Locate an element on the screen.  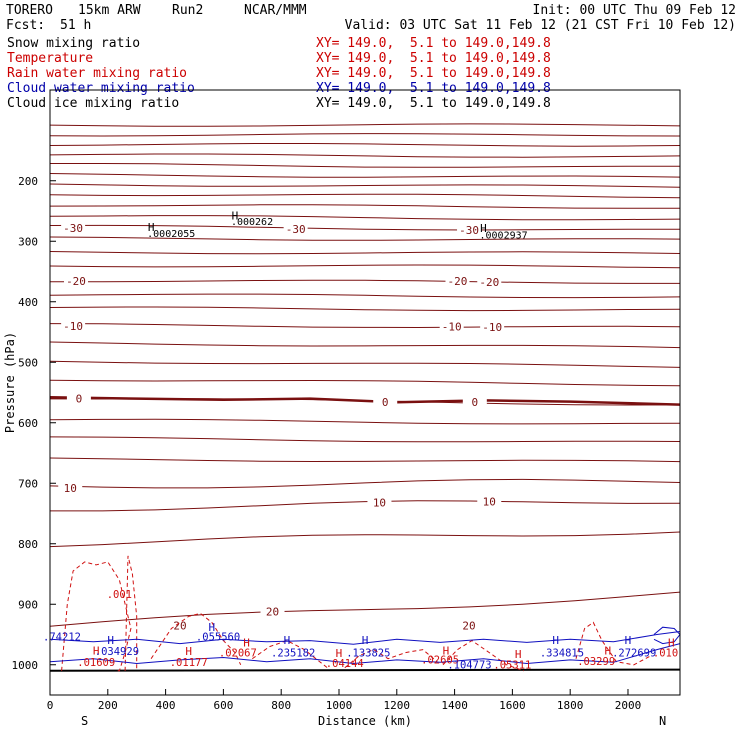
x-tick-label: 1600 is located at coordinates (512, 705).